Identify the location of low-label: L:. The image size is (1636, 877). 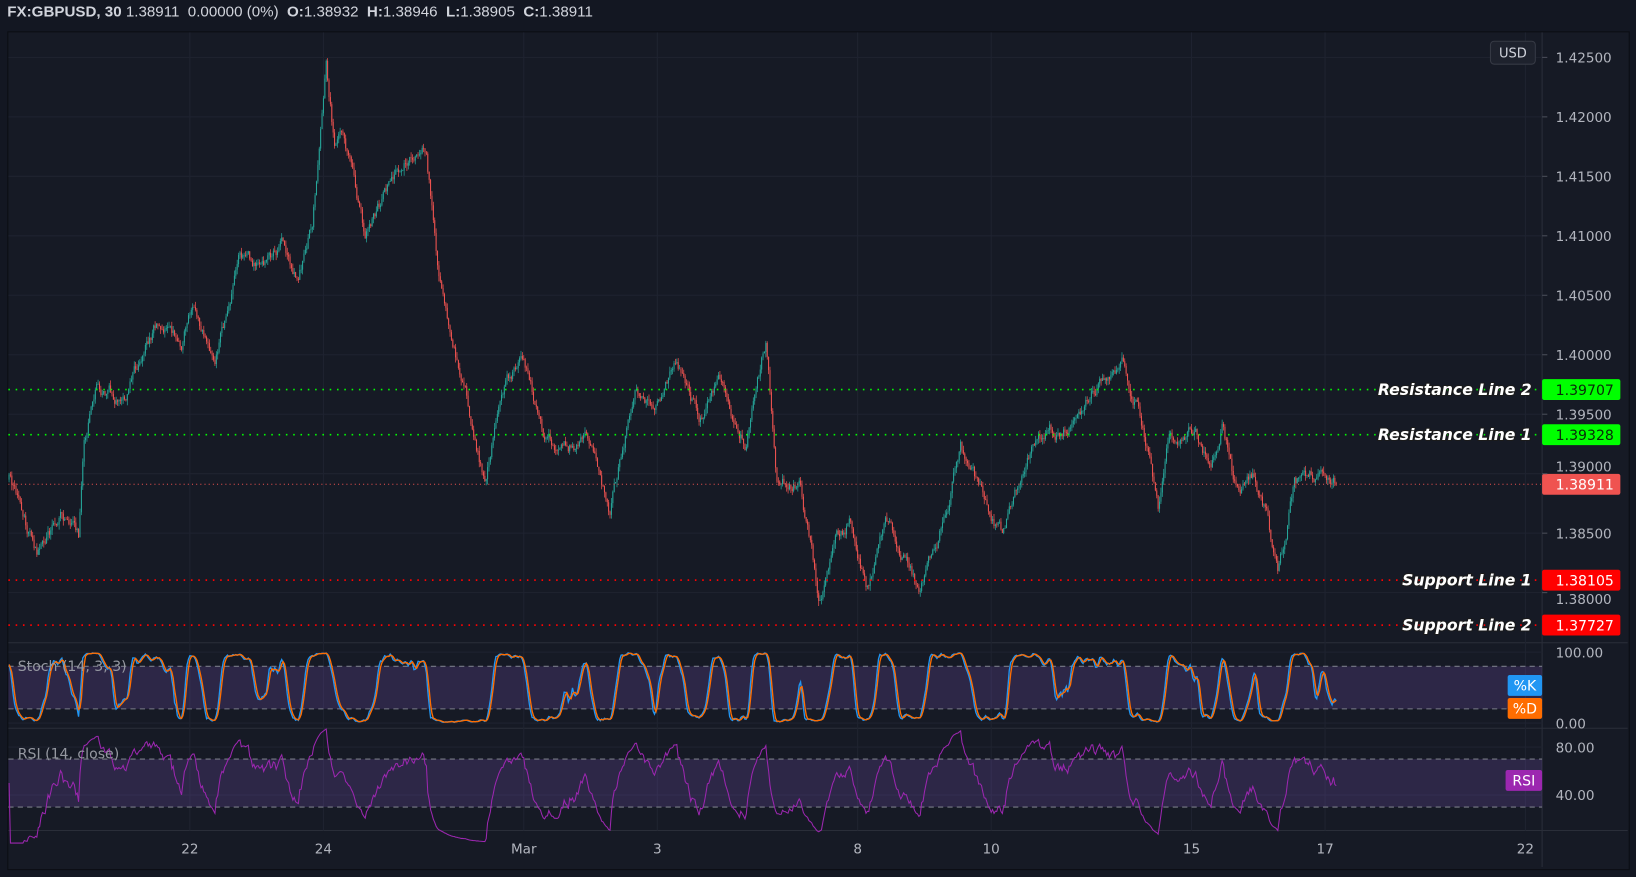
(453, 12).